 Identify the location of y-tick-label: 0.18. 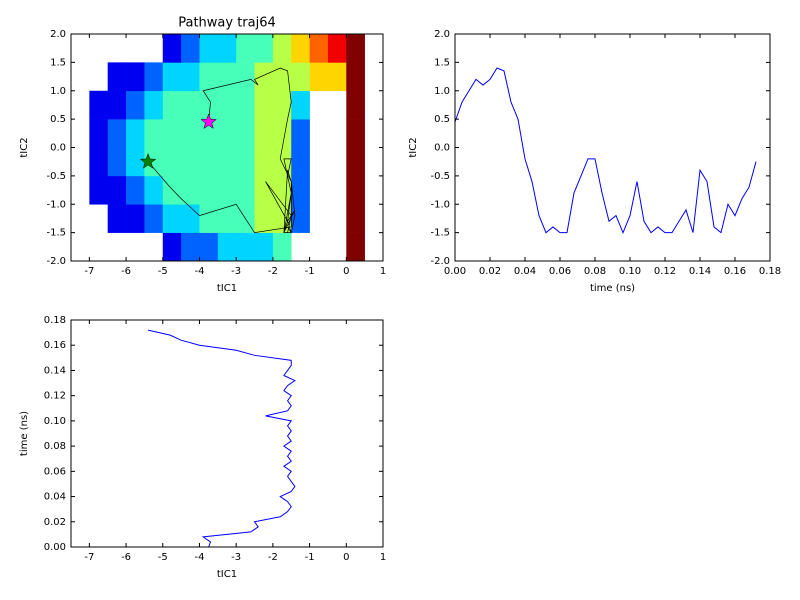
(55, 320).